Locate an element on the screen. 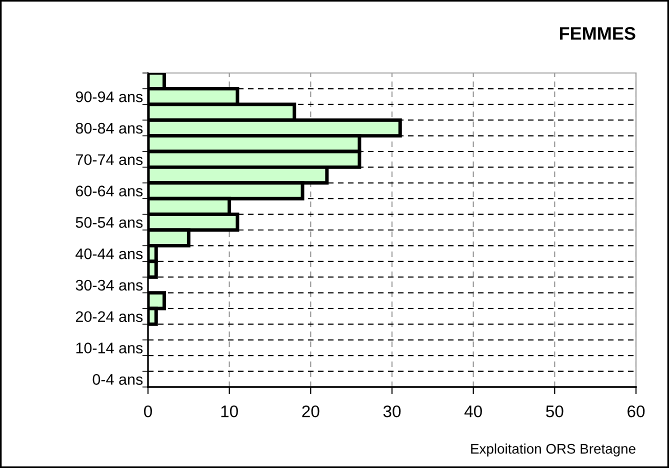 The image size is (669, 468). chart-subtitle: FEMMES is located at coordinates (598, 33).